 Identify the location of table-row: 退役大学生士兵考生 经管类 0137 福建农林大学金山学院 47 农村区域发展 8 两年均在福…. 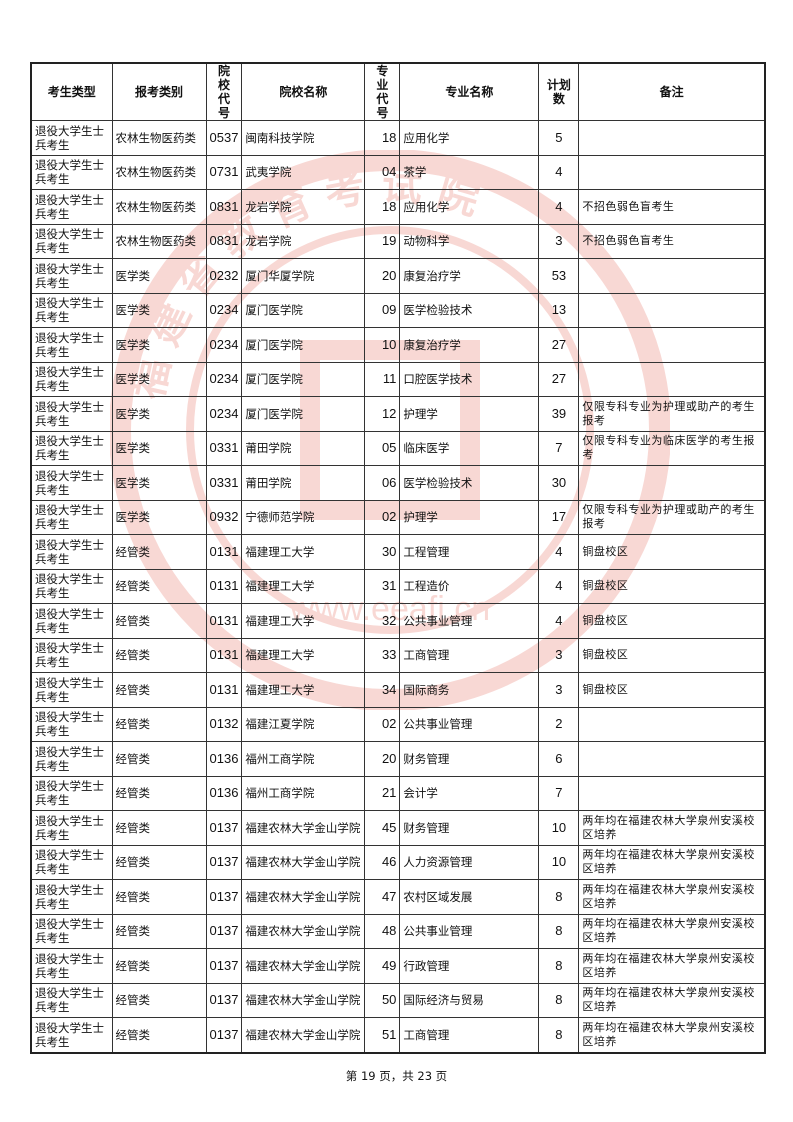
(398, 897).